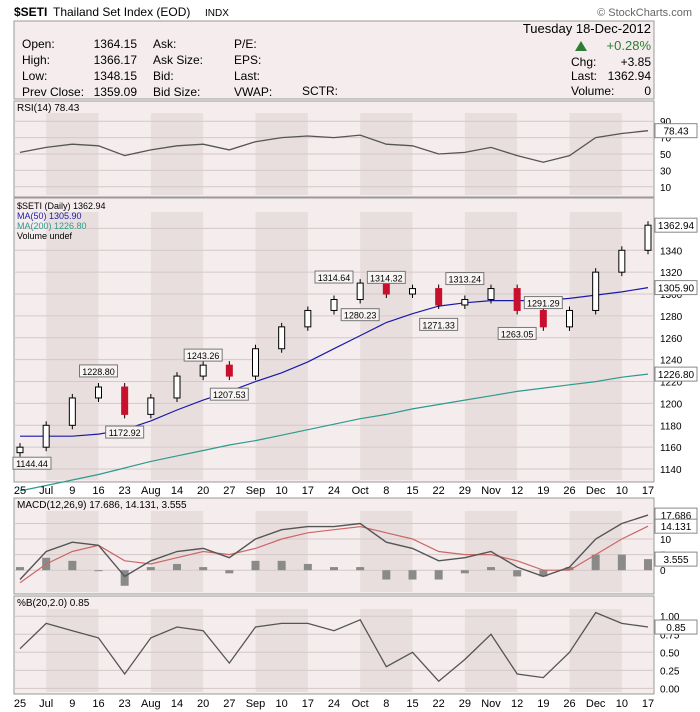 The image size is (700, 712). I want to click on x-tick-label: 16, so click(98, 491).